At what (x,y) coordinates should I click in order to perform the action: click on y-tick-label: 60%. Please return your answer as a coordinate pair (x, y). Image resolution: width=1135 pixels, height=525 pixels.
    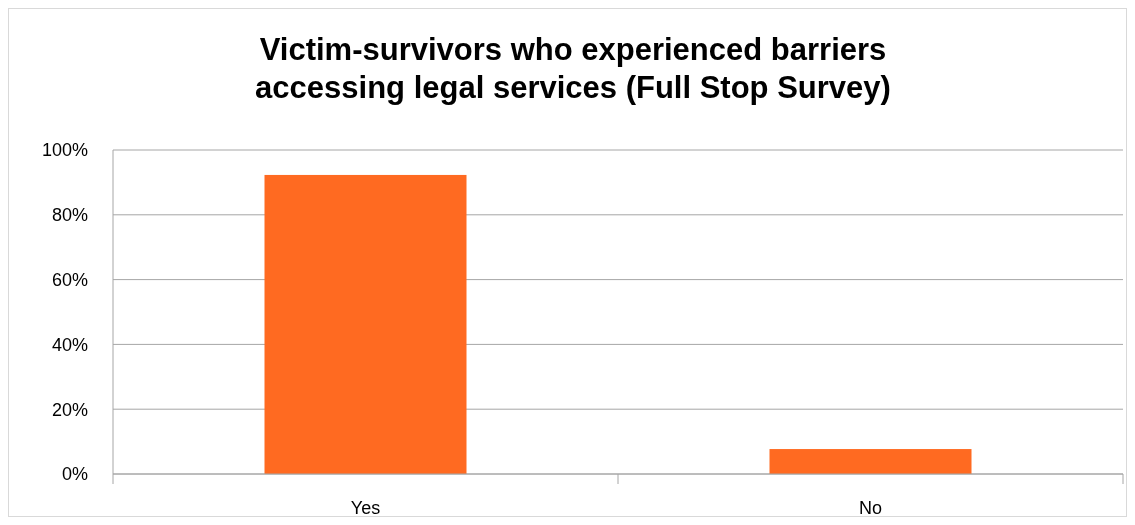
    Looking at the image, I should click on (69, 279).